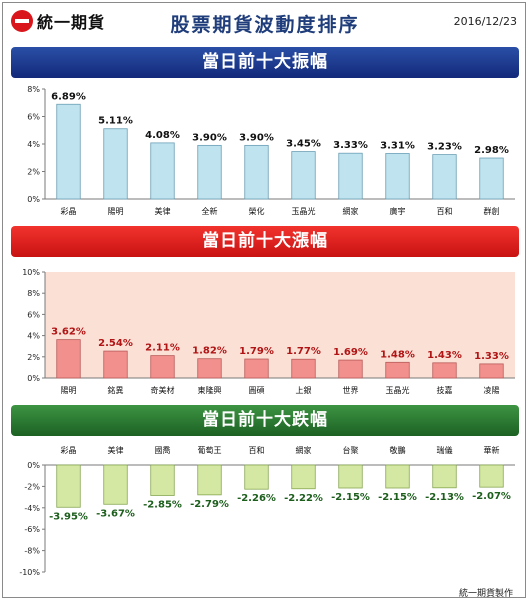  Describe the element at coordinates (33, 89) in the screenshot. I see `amplitude-y-tick-label: 8%` at that location.